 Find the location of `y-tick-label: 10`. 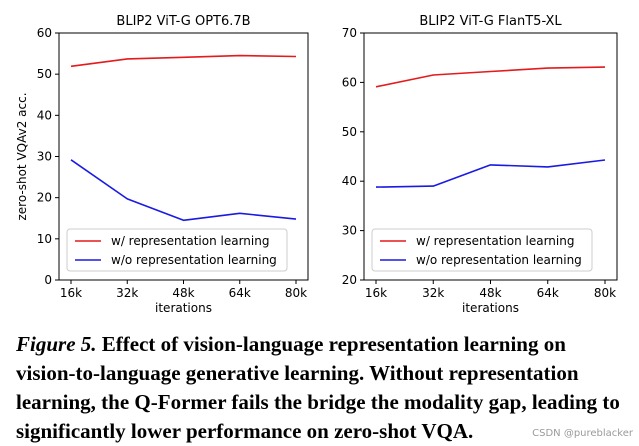

y-tick-label: 10 is located at coordinates (44, 239).